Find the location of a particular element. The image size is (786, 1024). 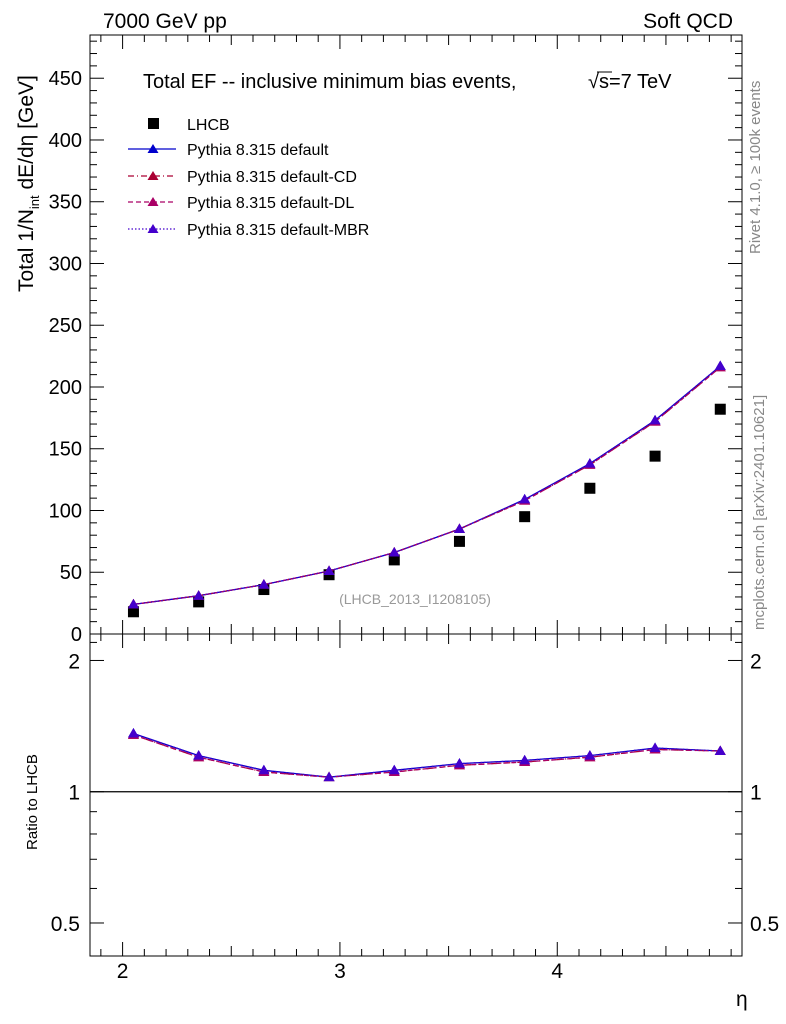

ratio-y-tick-label: 0.5 is located at coordinates (65, 924).